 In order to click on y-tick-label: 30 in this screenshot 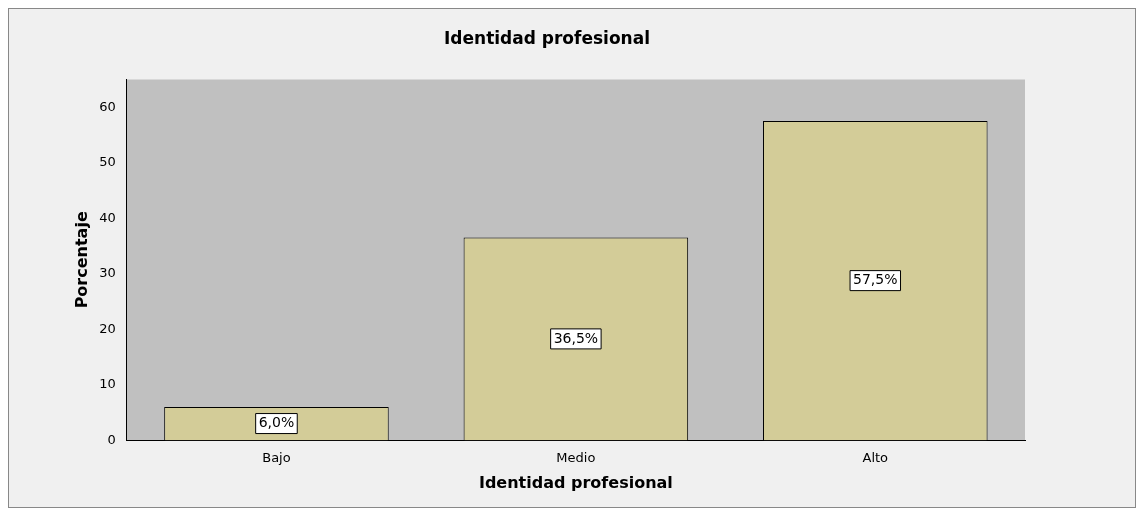, I will do `click(107, 273)`.